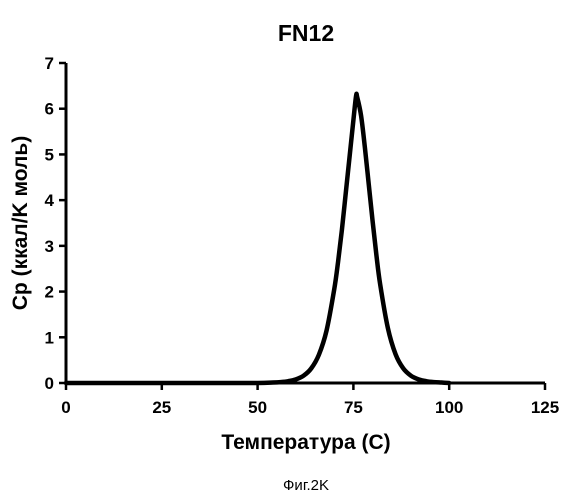 The width and height of the screenshot is (565, 500). What do you see at coordinates (353, 407) in the screenshot?
I see `x-tick-label: 75` at bounding box center [353, 407].